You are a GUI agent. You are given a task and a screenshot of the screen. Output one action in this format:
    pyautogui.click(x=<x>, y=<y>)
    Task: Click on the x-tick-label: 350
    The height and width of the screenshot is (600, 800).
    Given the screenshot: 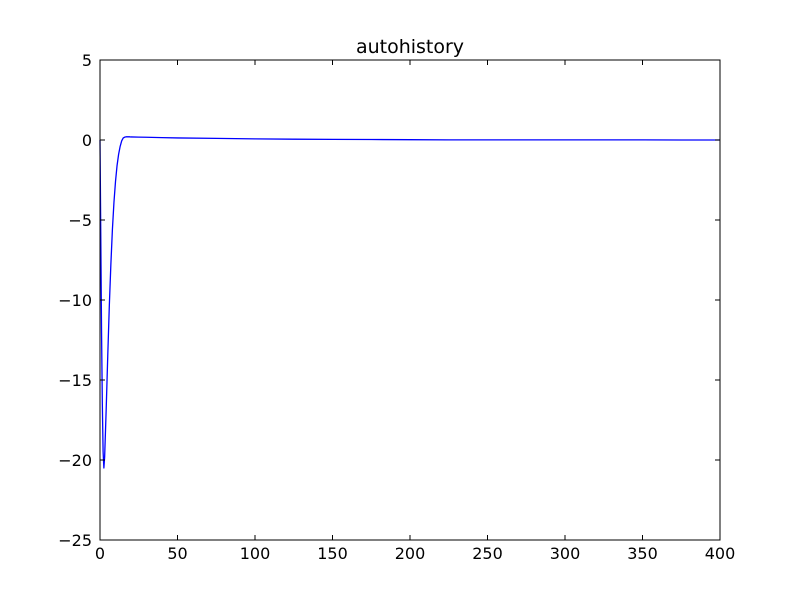 What is the action you would take?
    pyautogui.click(x=642, y=553)
    